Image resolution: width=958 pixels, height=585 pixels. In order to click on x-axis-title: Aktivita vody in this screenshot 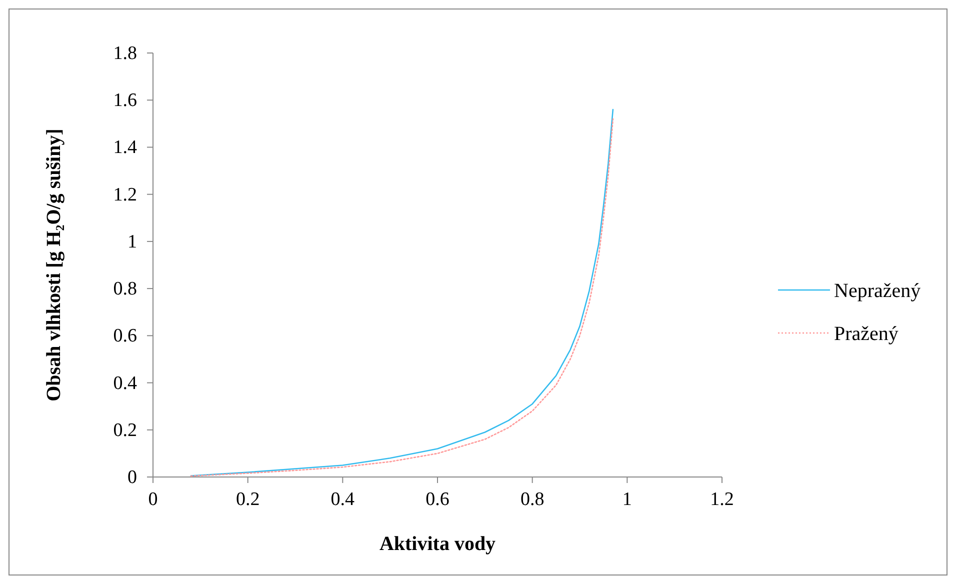, I will do `click(437, 544)`.